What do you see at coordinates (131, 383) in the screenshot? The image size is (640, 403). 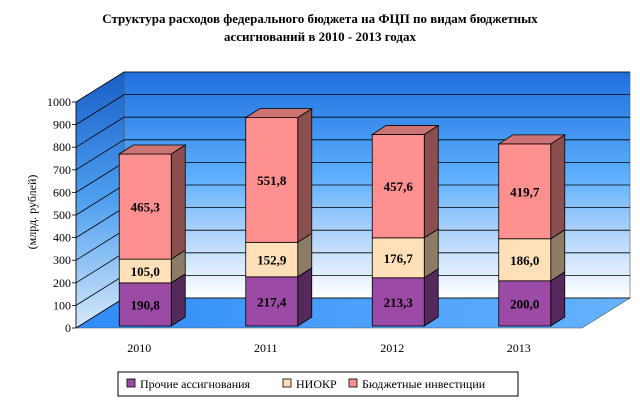 I see `legend-swatch-other` at bounding box center [131, 383].